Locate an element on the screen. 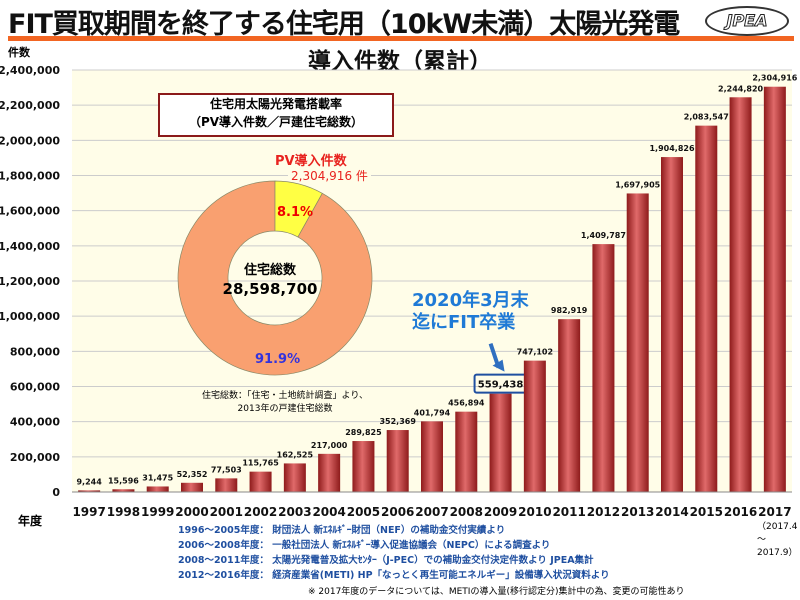  bar-2004 is located at coordinates (329, 472).